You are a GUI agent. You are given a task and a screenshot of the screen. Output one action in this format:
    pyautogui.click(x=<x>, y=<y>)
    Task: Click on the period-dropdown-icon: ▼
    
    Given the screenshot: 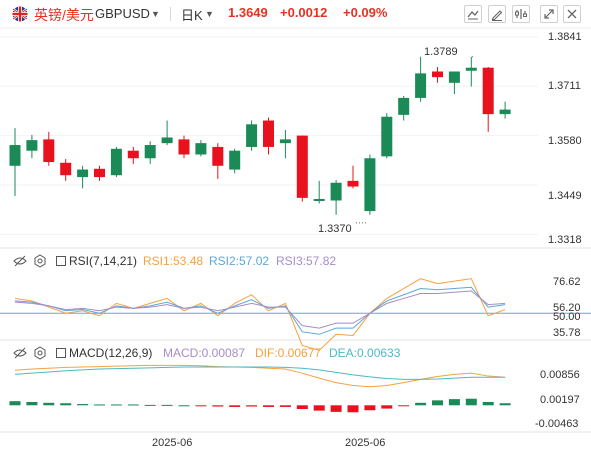 What is the action you would take?
    pyautogui.click(x=209, y=14)
    